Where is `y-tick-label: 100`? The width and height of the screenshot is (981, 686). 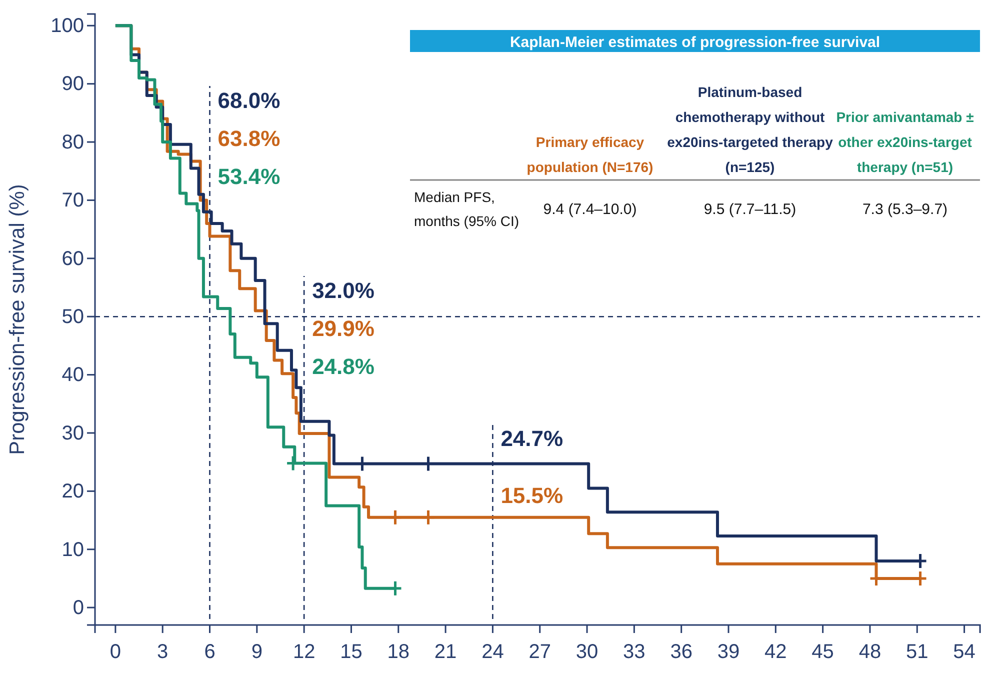 y-tick-label: 100 is located at coordinates (67, 26).